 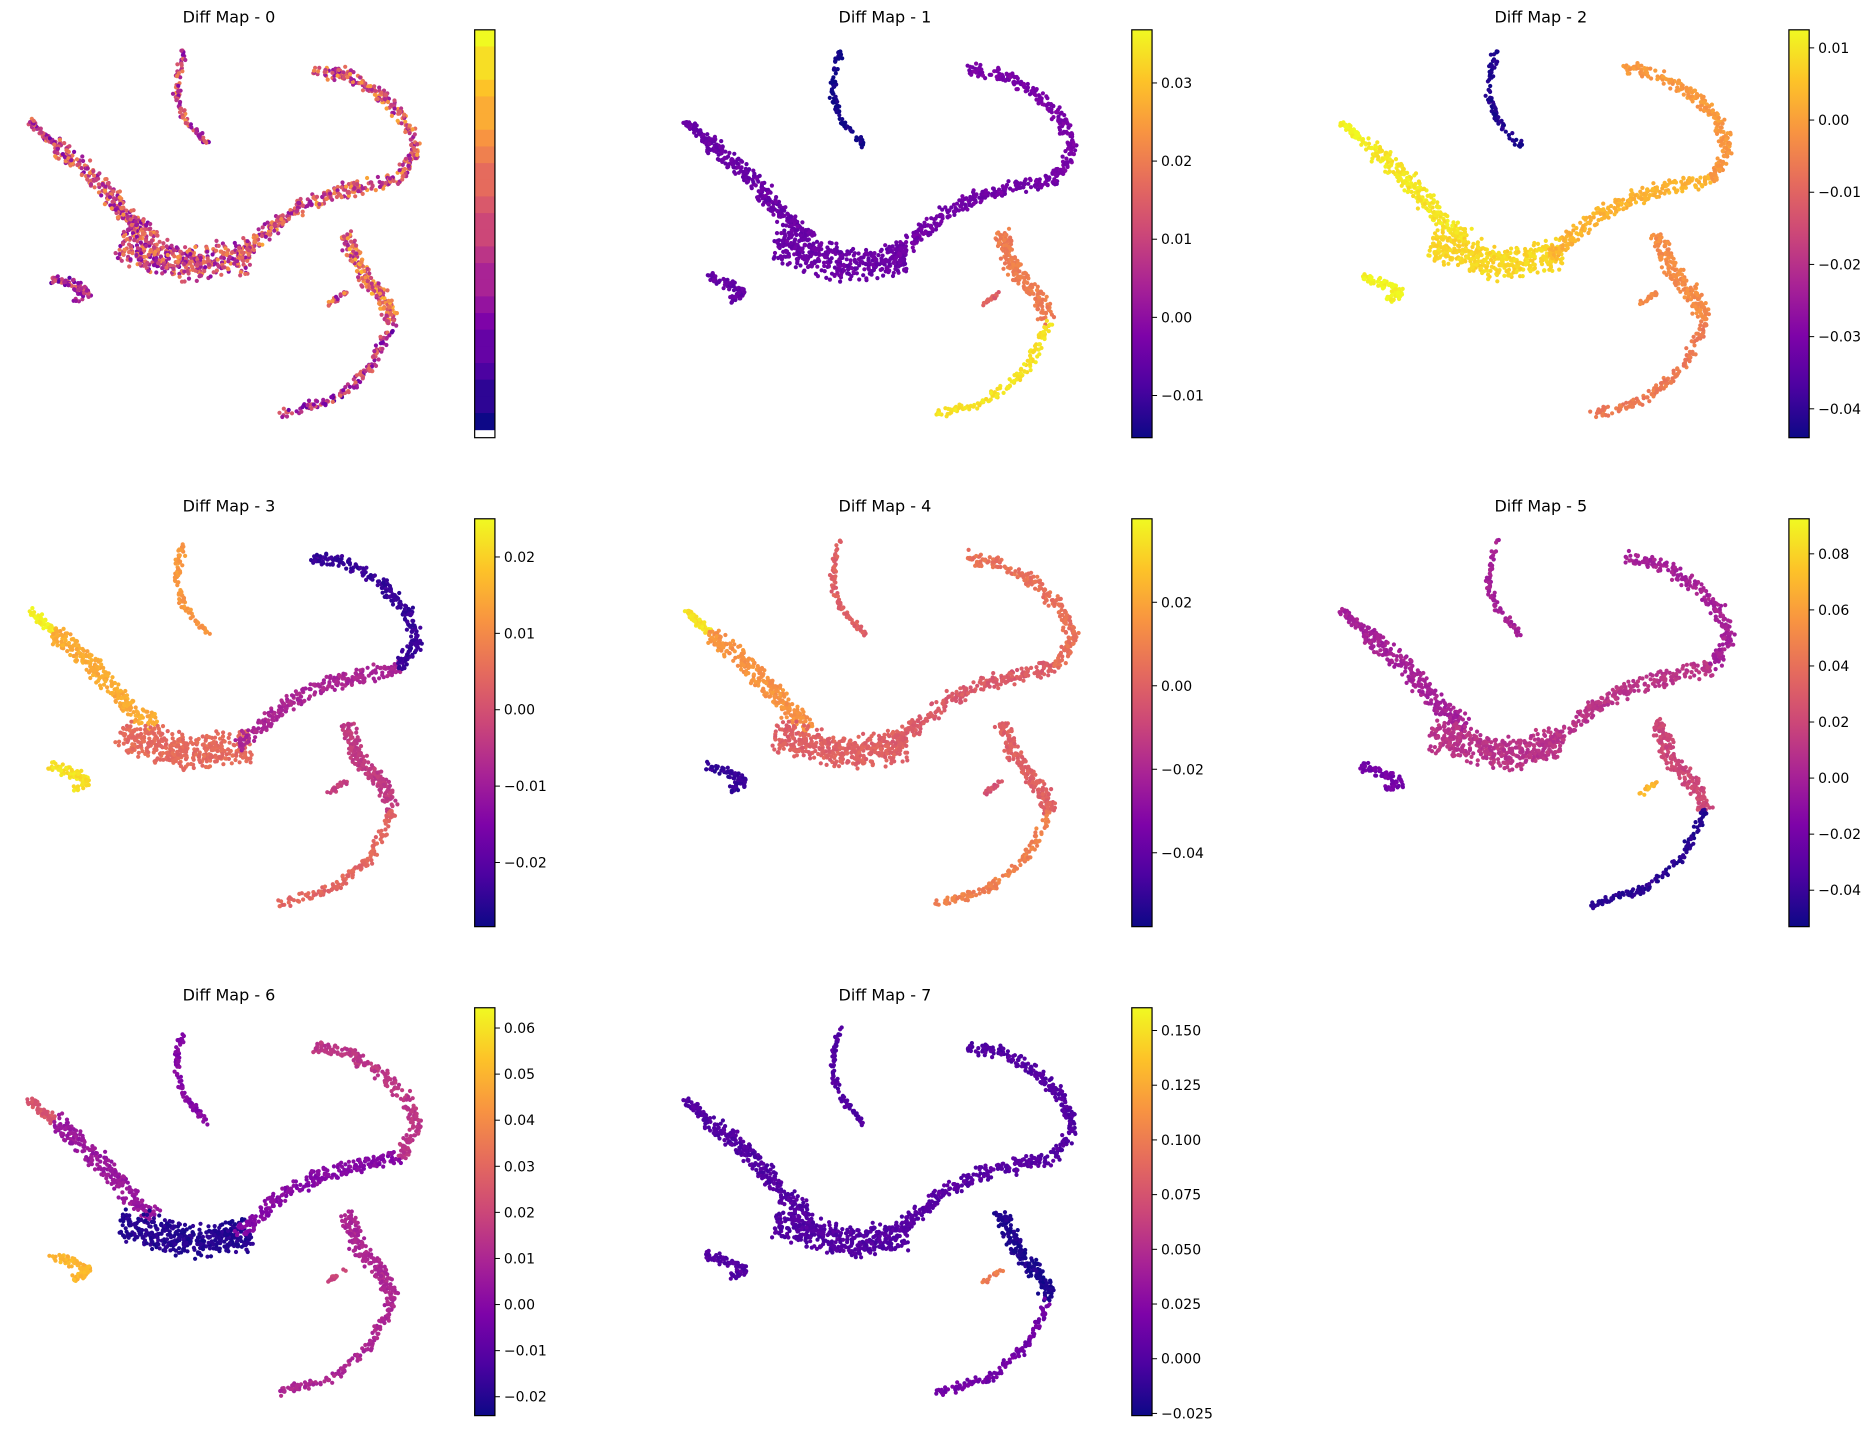 What do you see at coordinates (1599, 223) in the screenshot?
I see `panel-diff-map-2: Diff Map - 20.010.00−0.01−0.02−0.03−0.04` at bounding box center [1599, 223].